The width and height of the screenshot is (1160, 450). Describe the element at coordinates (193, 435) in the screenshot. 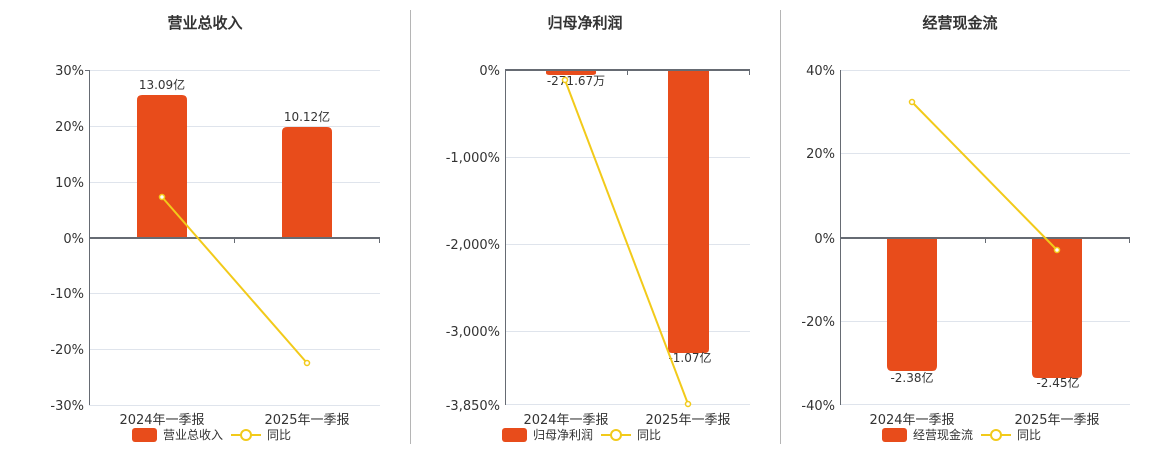

I see `legend-bar-label: 营业总收入` at that location.